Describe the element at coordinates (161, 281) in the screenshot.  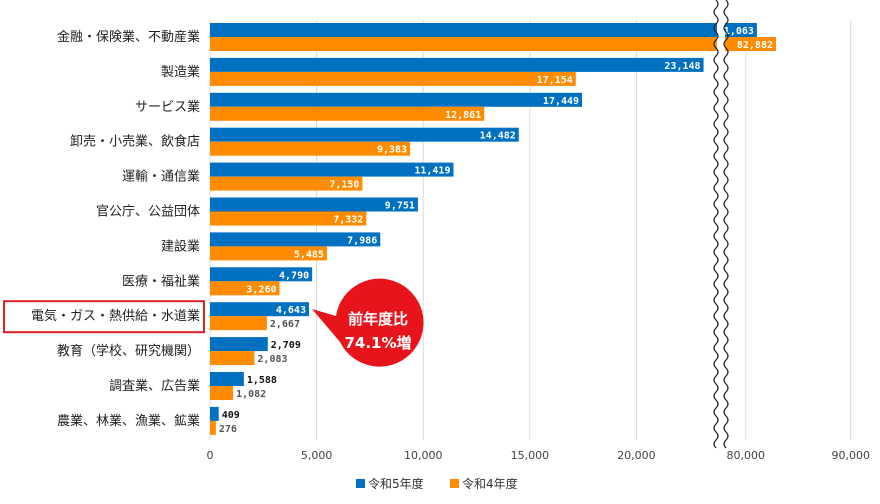
I see `category-label: 医療・福祉業` at that location.